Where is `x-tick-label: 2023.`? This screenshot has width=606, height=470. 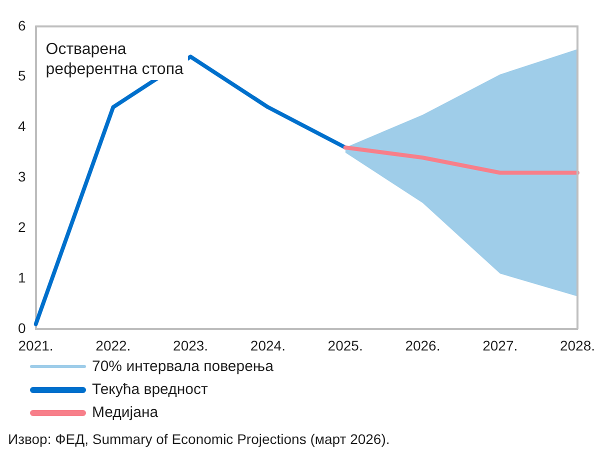 x-tick-label: 2023. is located at coordinates (190, 345).